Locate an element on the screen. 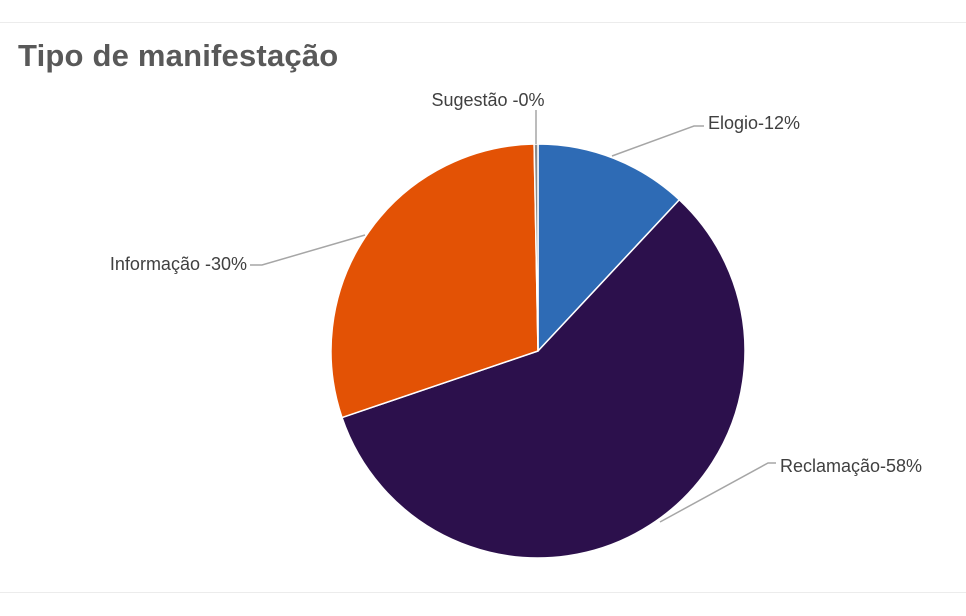  data-label: Reclamação-58% is located at coordinates (851, 466).